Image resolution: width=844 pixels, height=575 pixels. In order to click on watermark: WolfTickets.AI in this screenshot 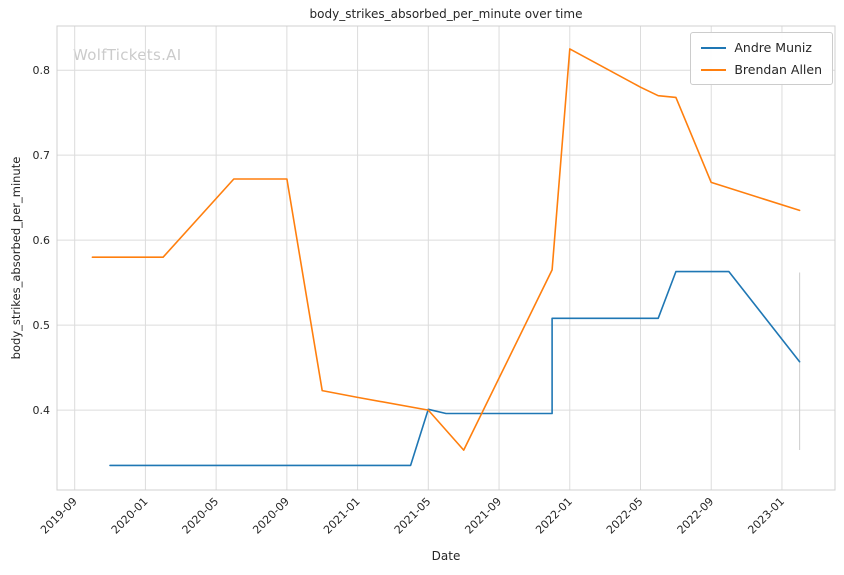, I will do `click(127, 55)`.